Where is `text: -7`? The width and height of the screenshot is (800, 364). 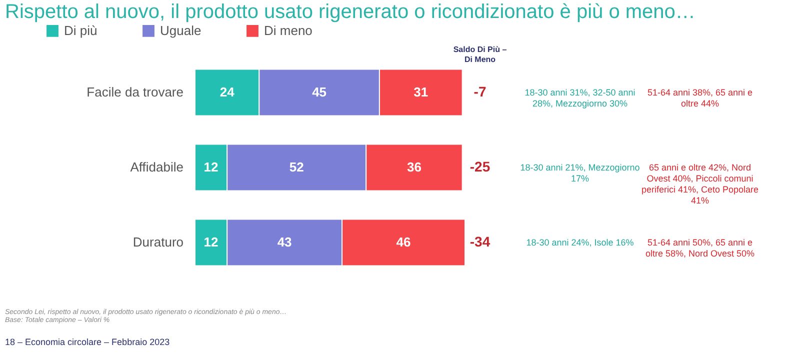
text: -7 is located at coordinates (480, 92).